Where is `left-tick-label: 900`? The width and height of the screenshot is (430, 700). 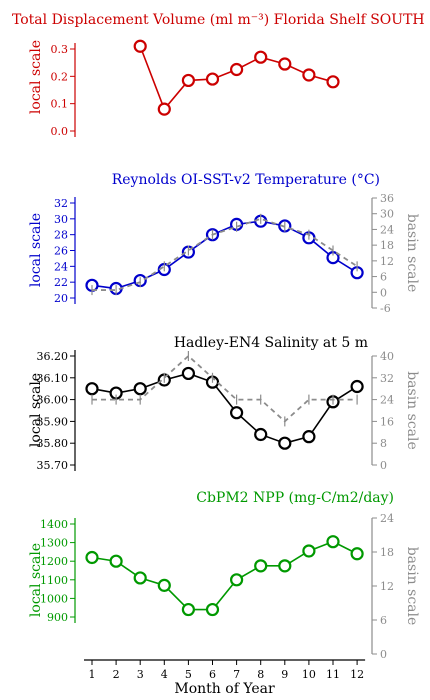
left-tick-label: 900 is located at coordinates (57, 617).